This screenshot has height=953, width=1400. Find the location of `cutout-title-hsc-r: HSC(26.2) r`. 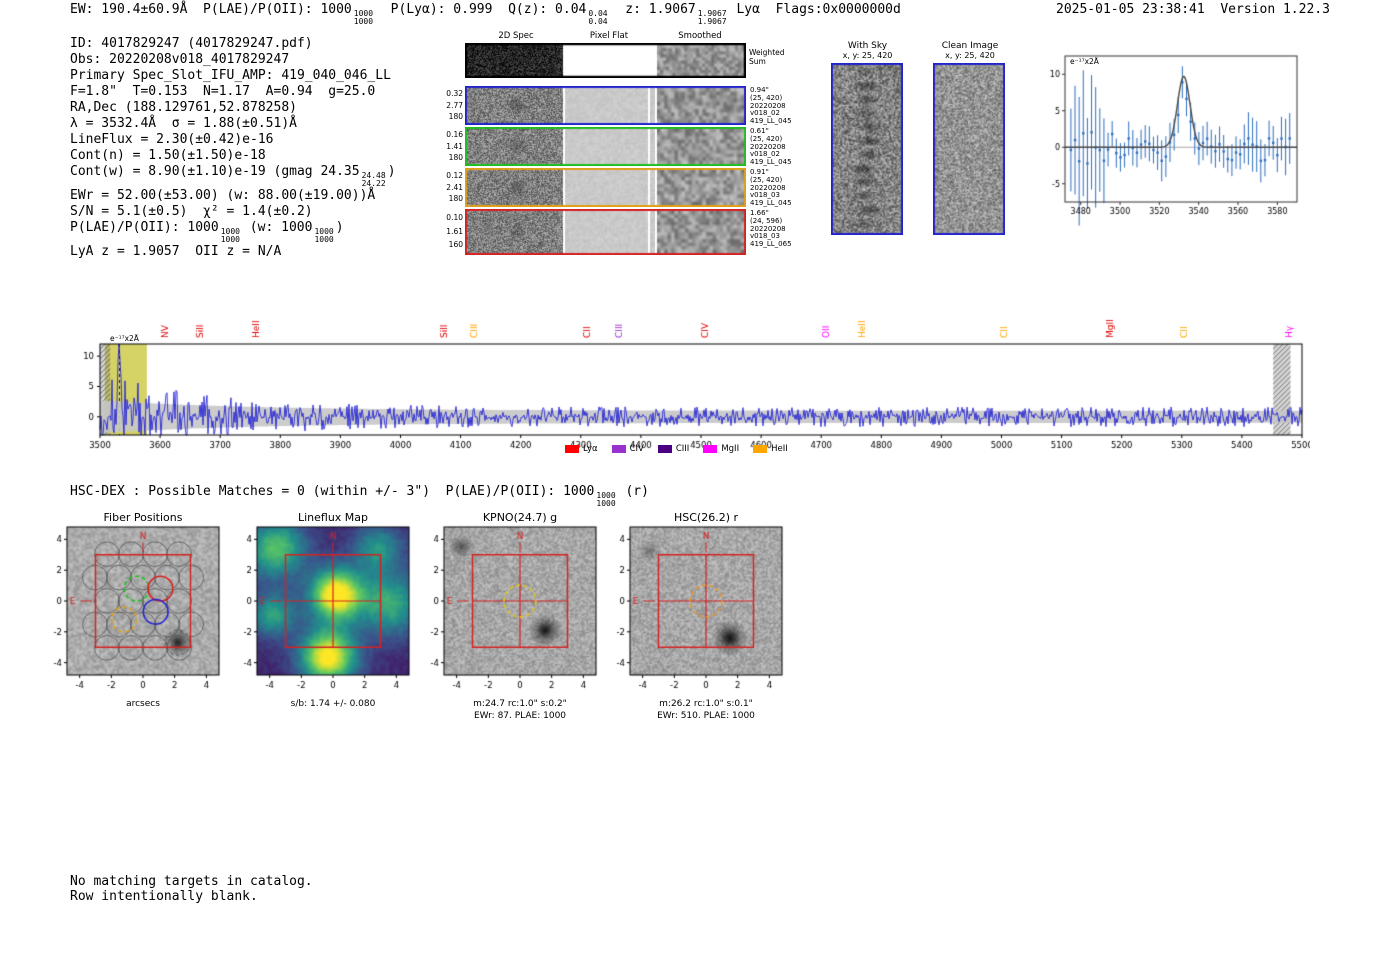

cutout-title-hsc-r: HSC(26.2) r is located at coordinates (706, 517).